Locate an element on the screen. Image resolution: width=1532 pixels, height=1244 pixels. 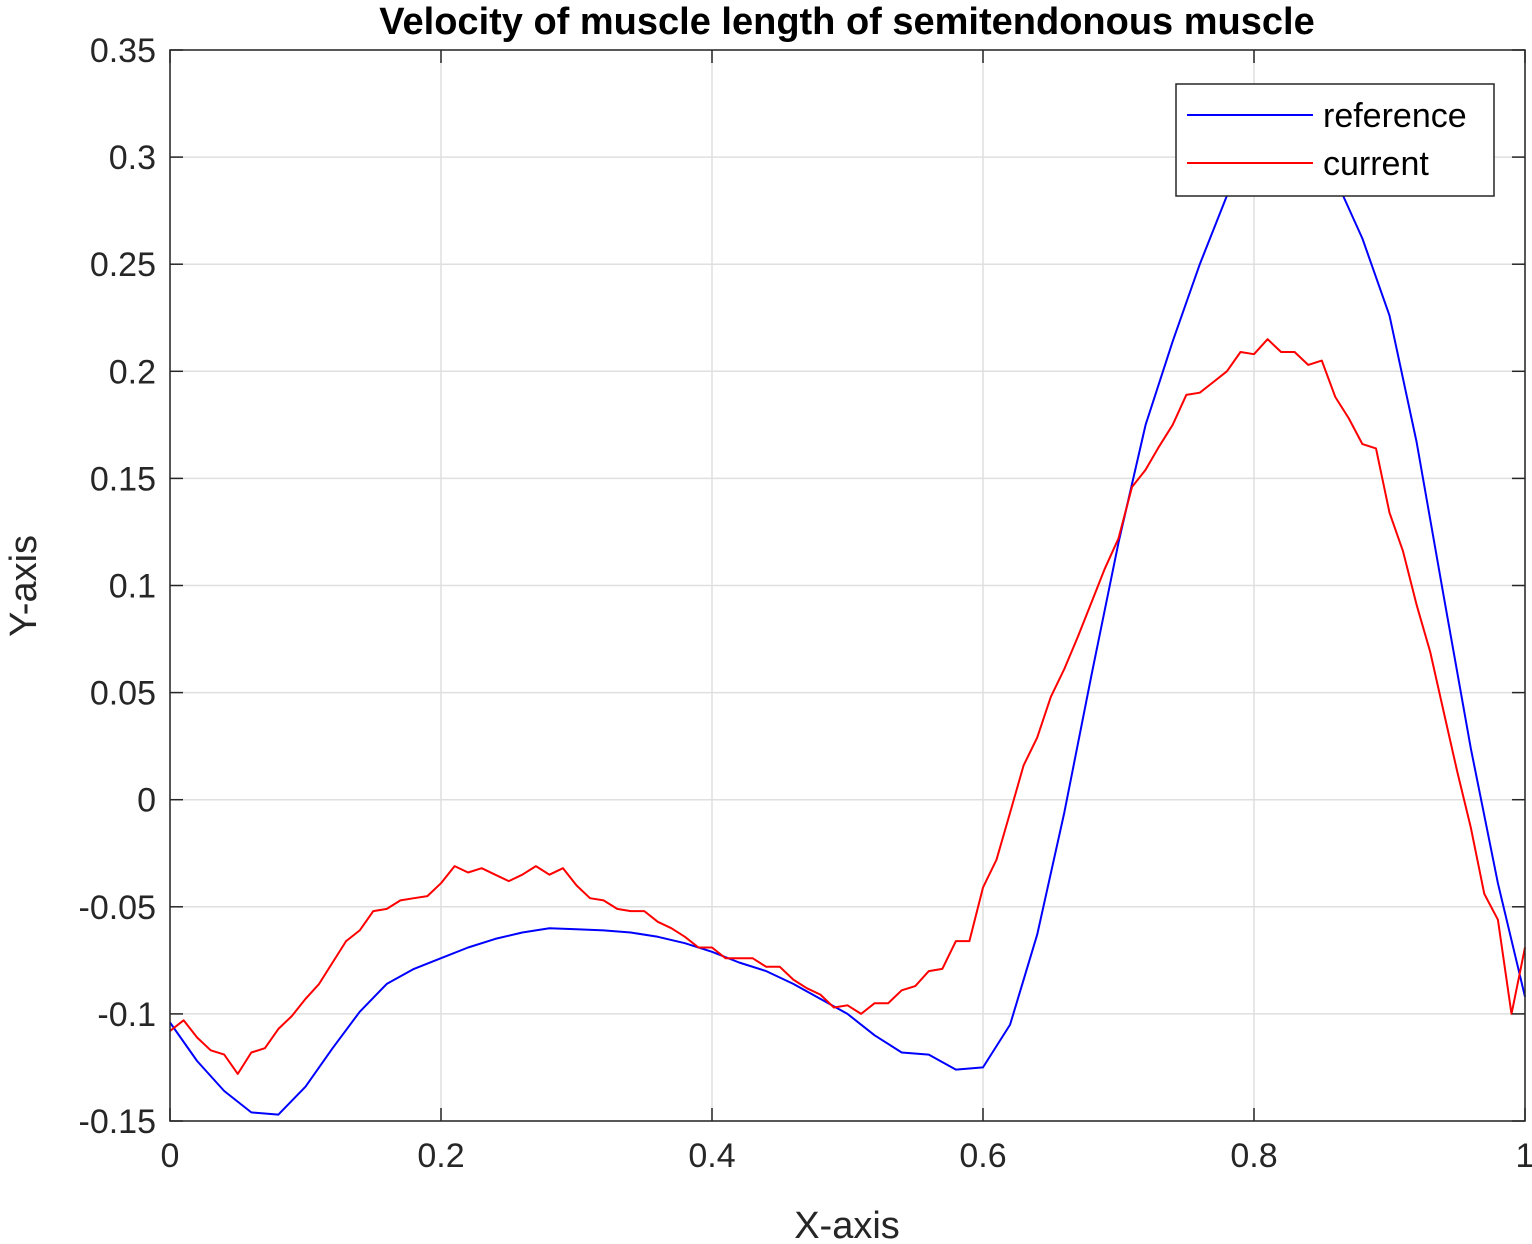
y-tick-label: 0.15 is located at coordinates (123, 479).